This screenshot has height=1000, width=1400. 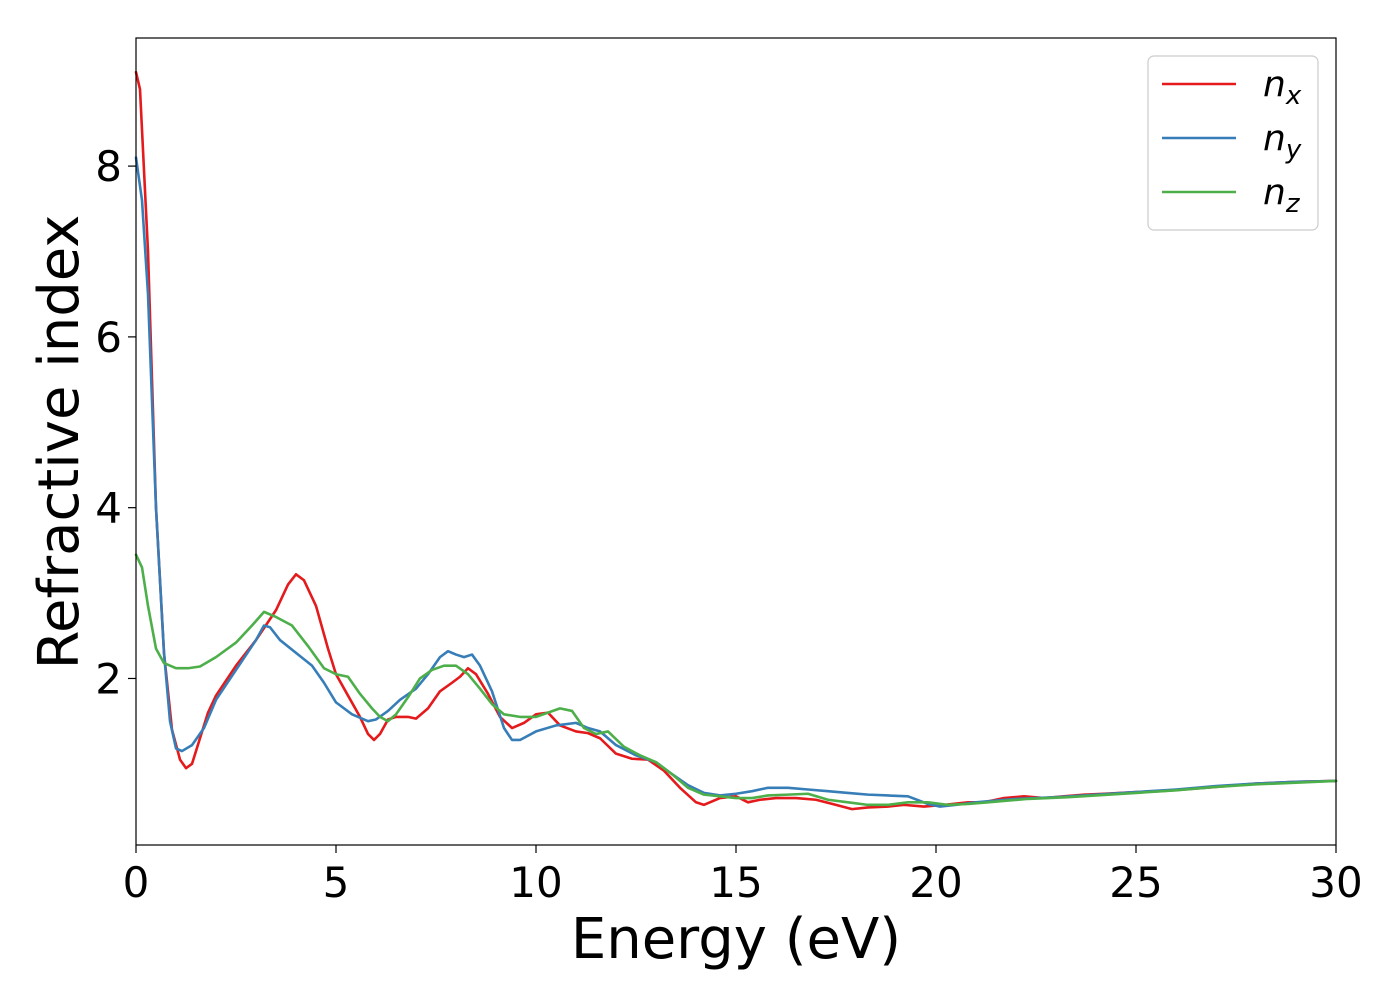 What do you see at coordinates (1282, 195) in the screenshot?
I see `legend-label-z: nz` at bounding box center [1282, 195].